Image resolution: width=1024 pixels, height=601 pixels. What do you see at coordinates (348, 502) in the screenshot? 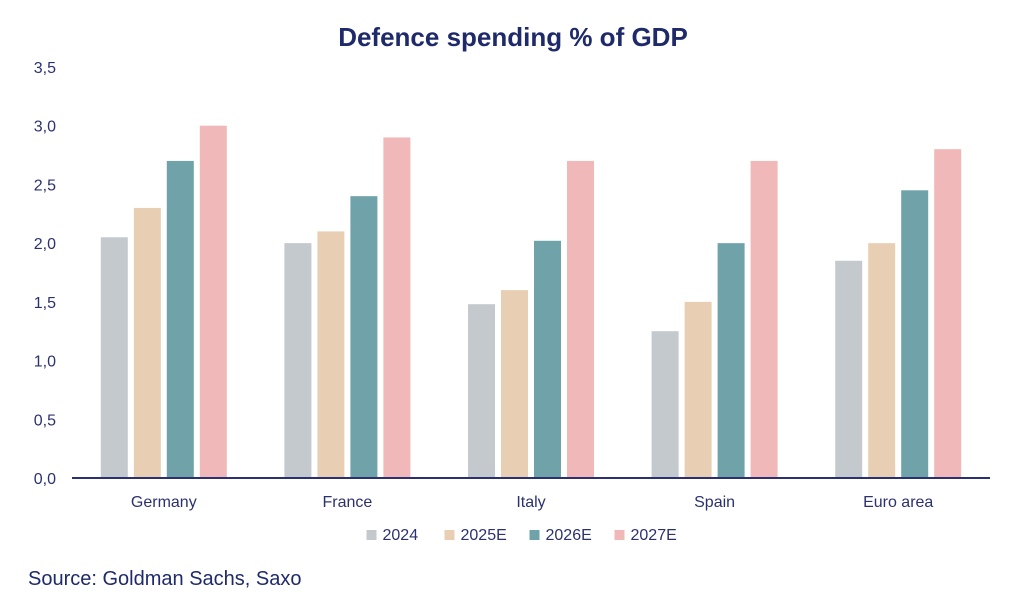
I see `x-tick-label: France` at bounding box center [348, 502].